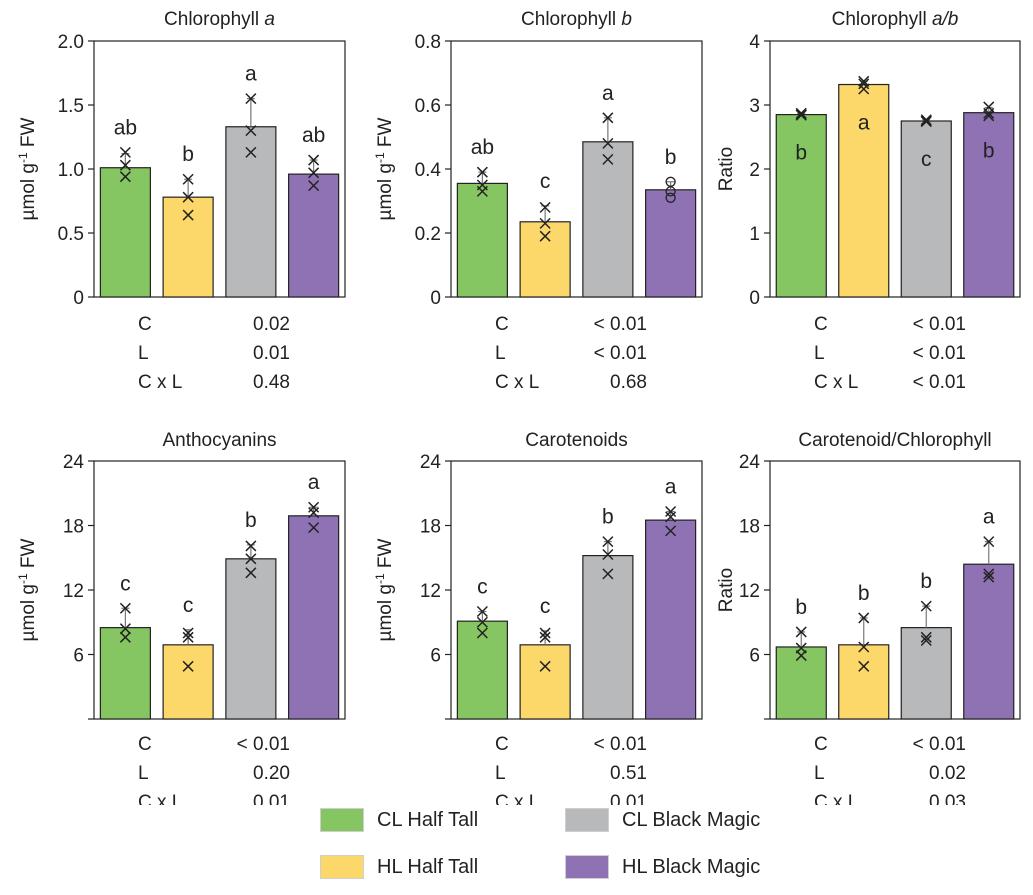 The width and height of the screenshot is (1033, 895). I want to click on legend-swatch-cl-black-magic, so click(587, 820).